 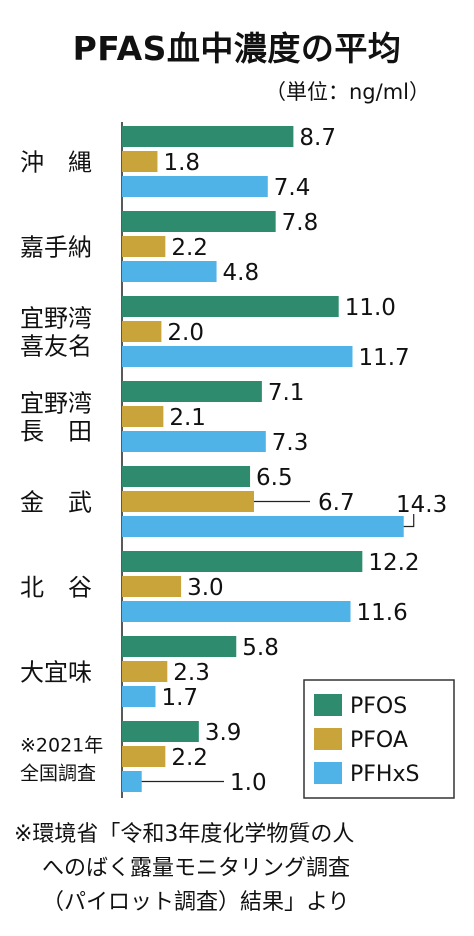 I want to click on legend-label: PFHxS, so click(x=384, y=774).